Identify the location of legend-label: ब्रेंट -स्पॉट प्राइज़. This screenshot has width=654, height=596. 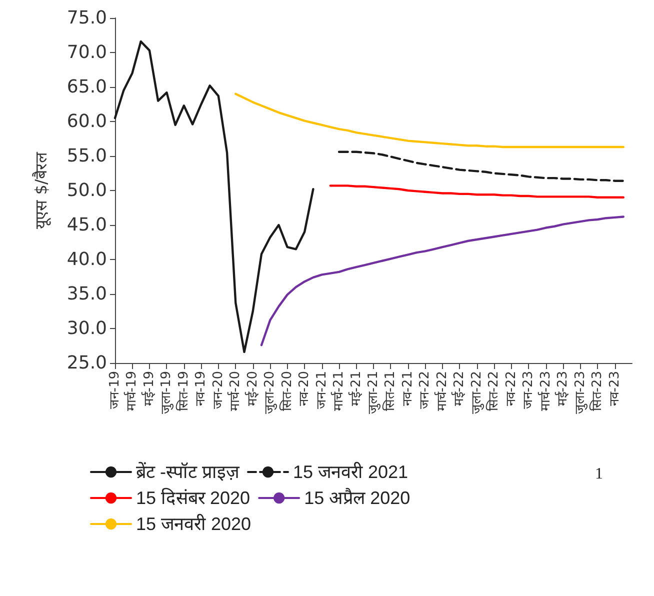
(188, 471).